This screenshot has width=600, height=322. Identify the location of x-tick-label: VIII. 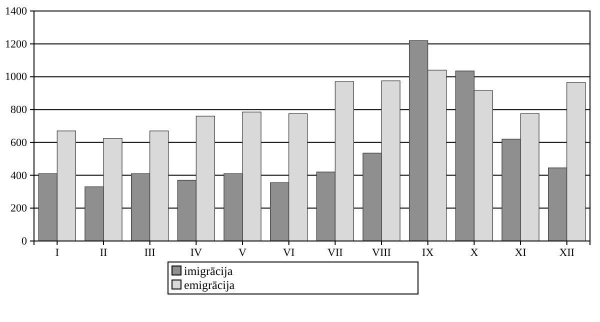
(382, 252).